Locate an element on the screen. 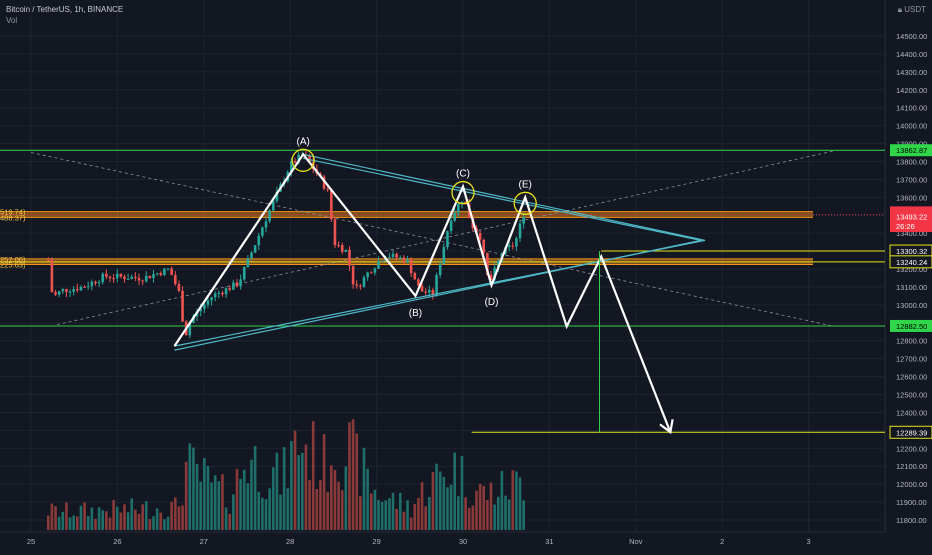 Image resolution: width=932 pixels, height=555 pixels. time-axis-label: Nov is located at coordinates (636, 541).